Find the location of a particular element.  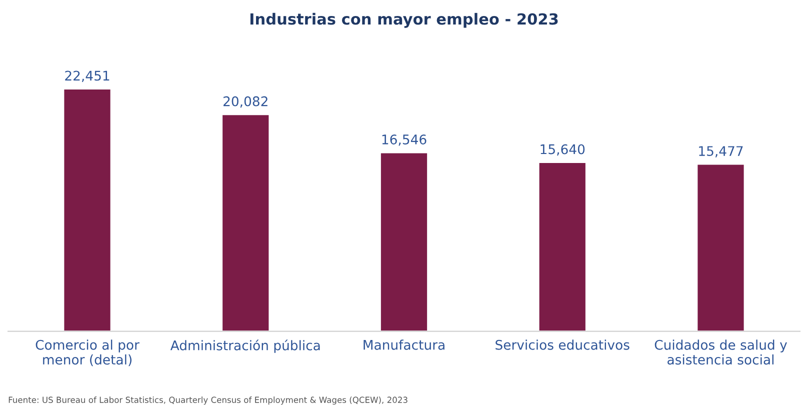

x-tick-label: Manufactura is located at coordinates (404, 345).